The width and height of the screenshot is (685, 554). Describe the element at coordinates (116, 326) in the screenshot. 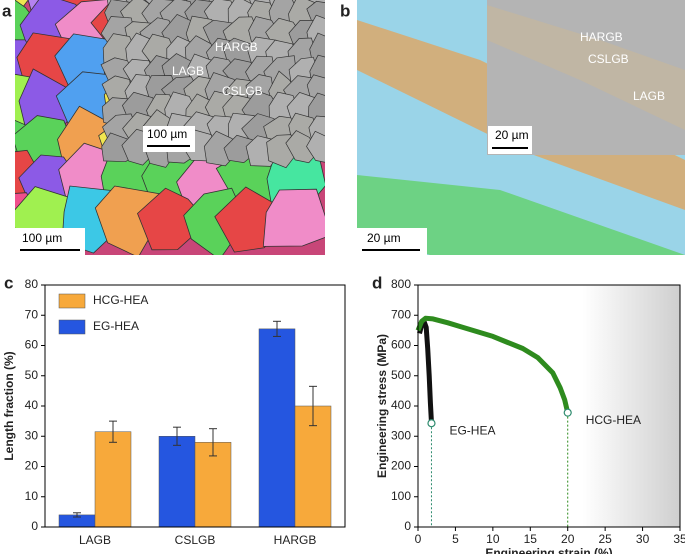

I see `legend-label: EG-HEA` at that location.